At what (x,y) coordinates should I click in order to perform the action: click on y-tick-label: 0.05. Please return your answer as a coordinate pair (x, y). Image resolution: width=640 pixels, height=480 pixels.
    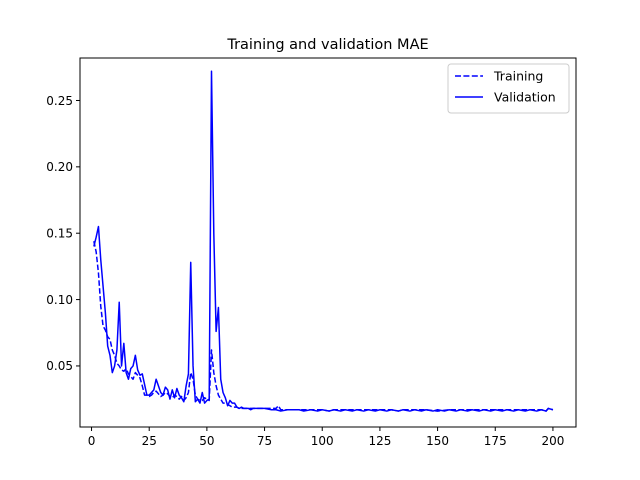
    Looking at the image, I should click on (59, 366).